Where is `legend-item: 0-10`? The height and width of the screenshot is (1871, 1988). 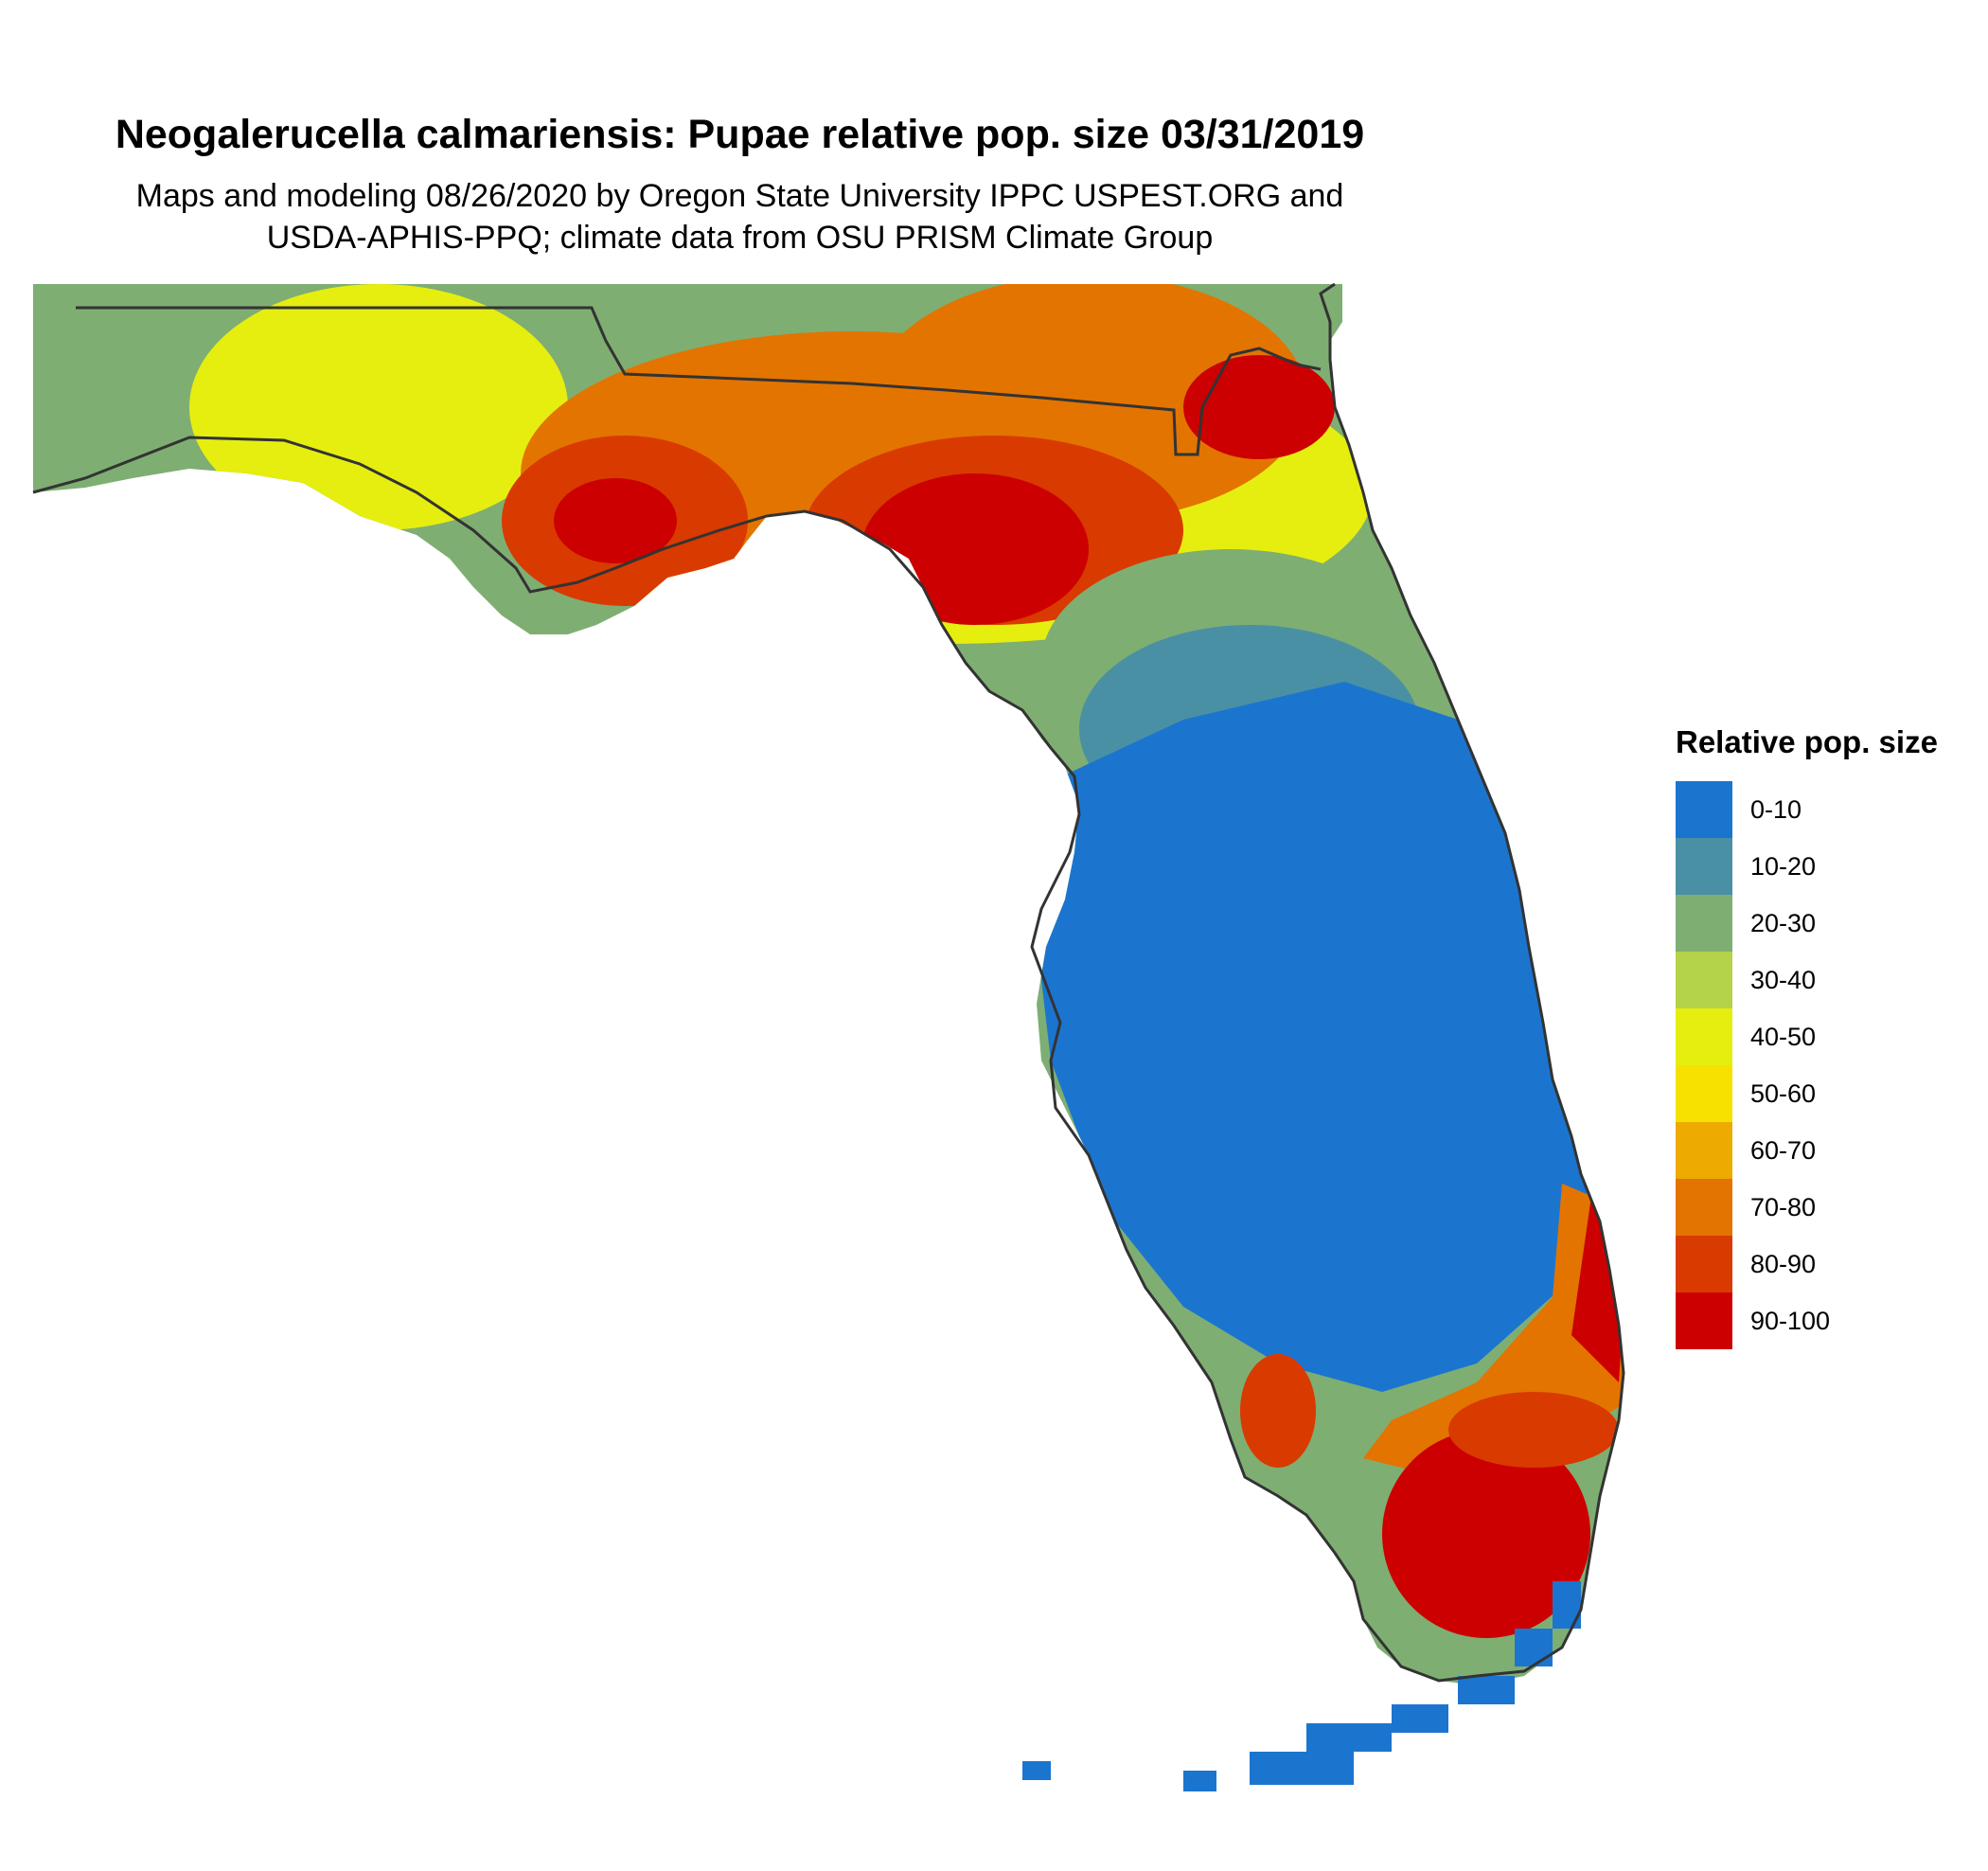
legend-item: 0-10 is located at coordinates (1807, 809).